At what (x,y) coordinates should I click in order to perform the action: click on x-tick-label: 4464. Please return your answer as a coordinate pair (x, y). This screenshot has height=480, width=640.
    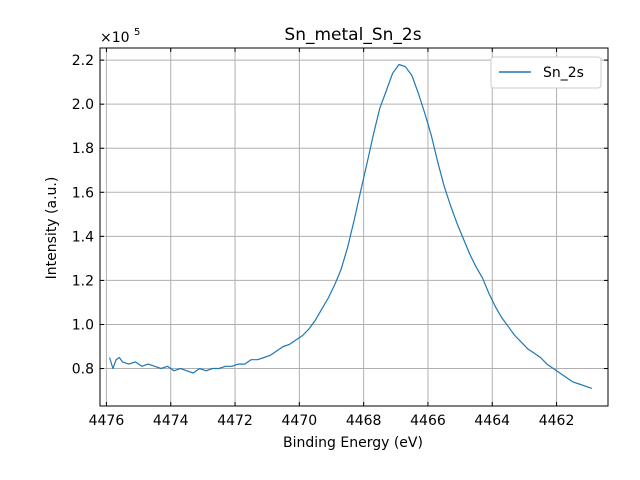
    Looking at the image, I should click on (492, 421).